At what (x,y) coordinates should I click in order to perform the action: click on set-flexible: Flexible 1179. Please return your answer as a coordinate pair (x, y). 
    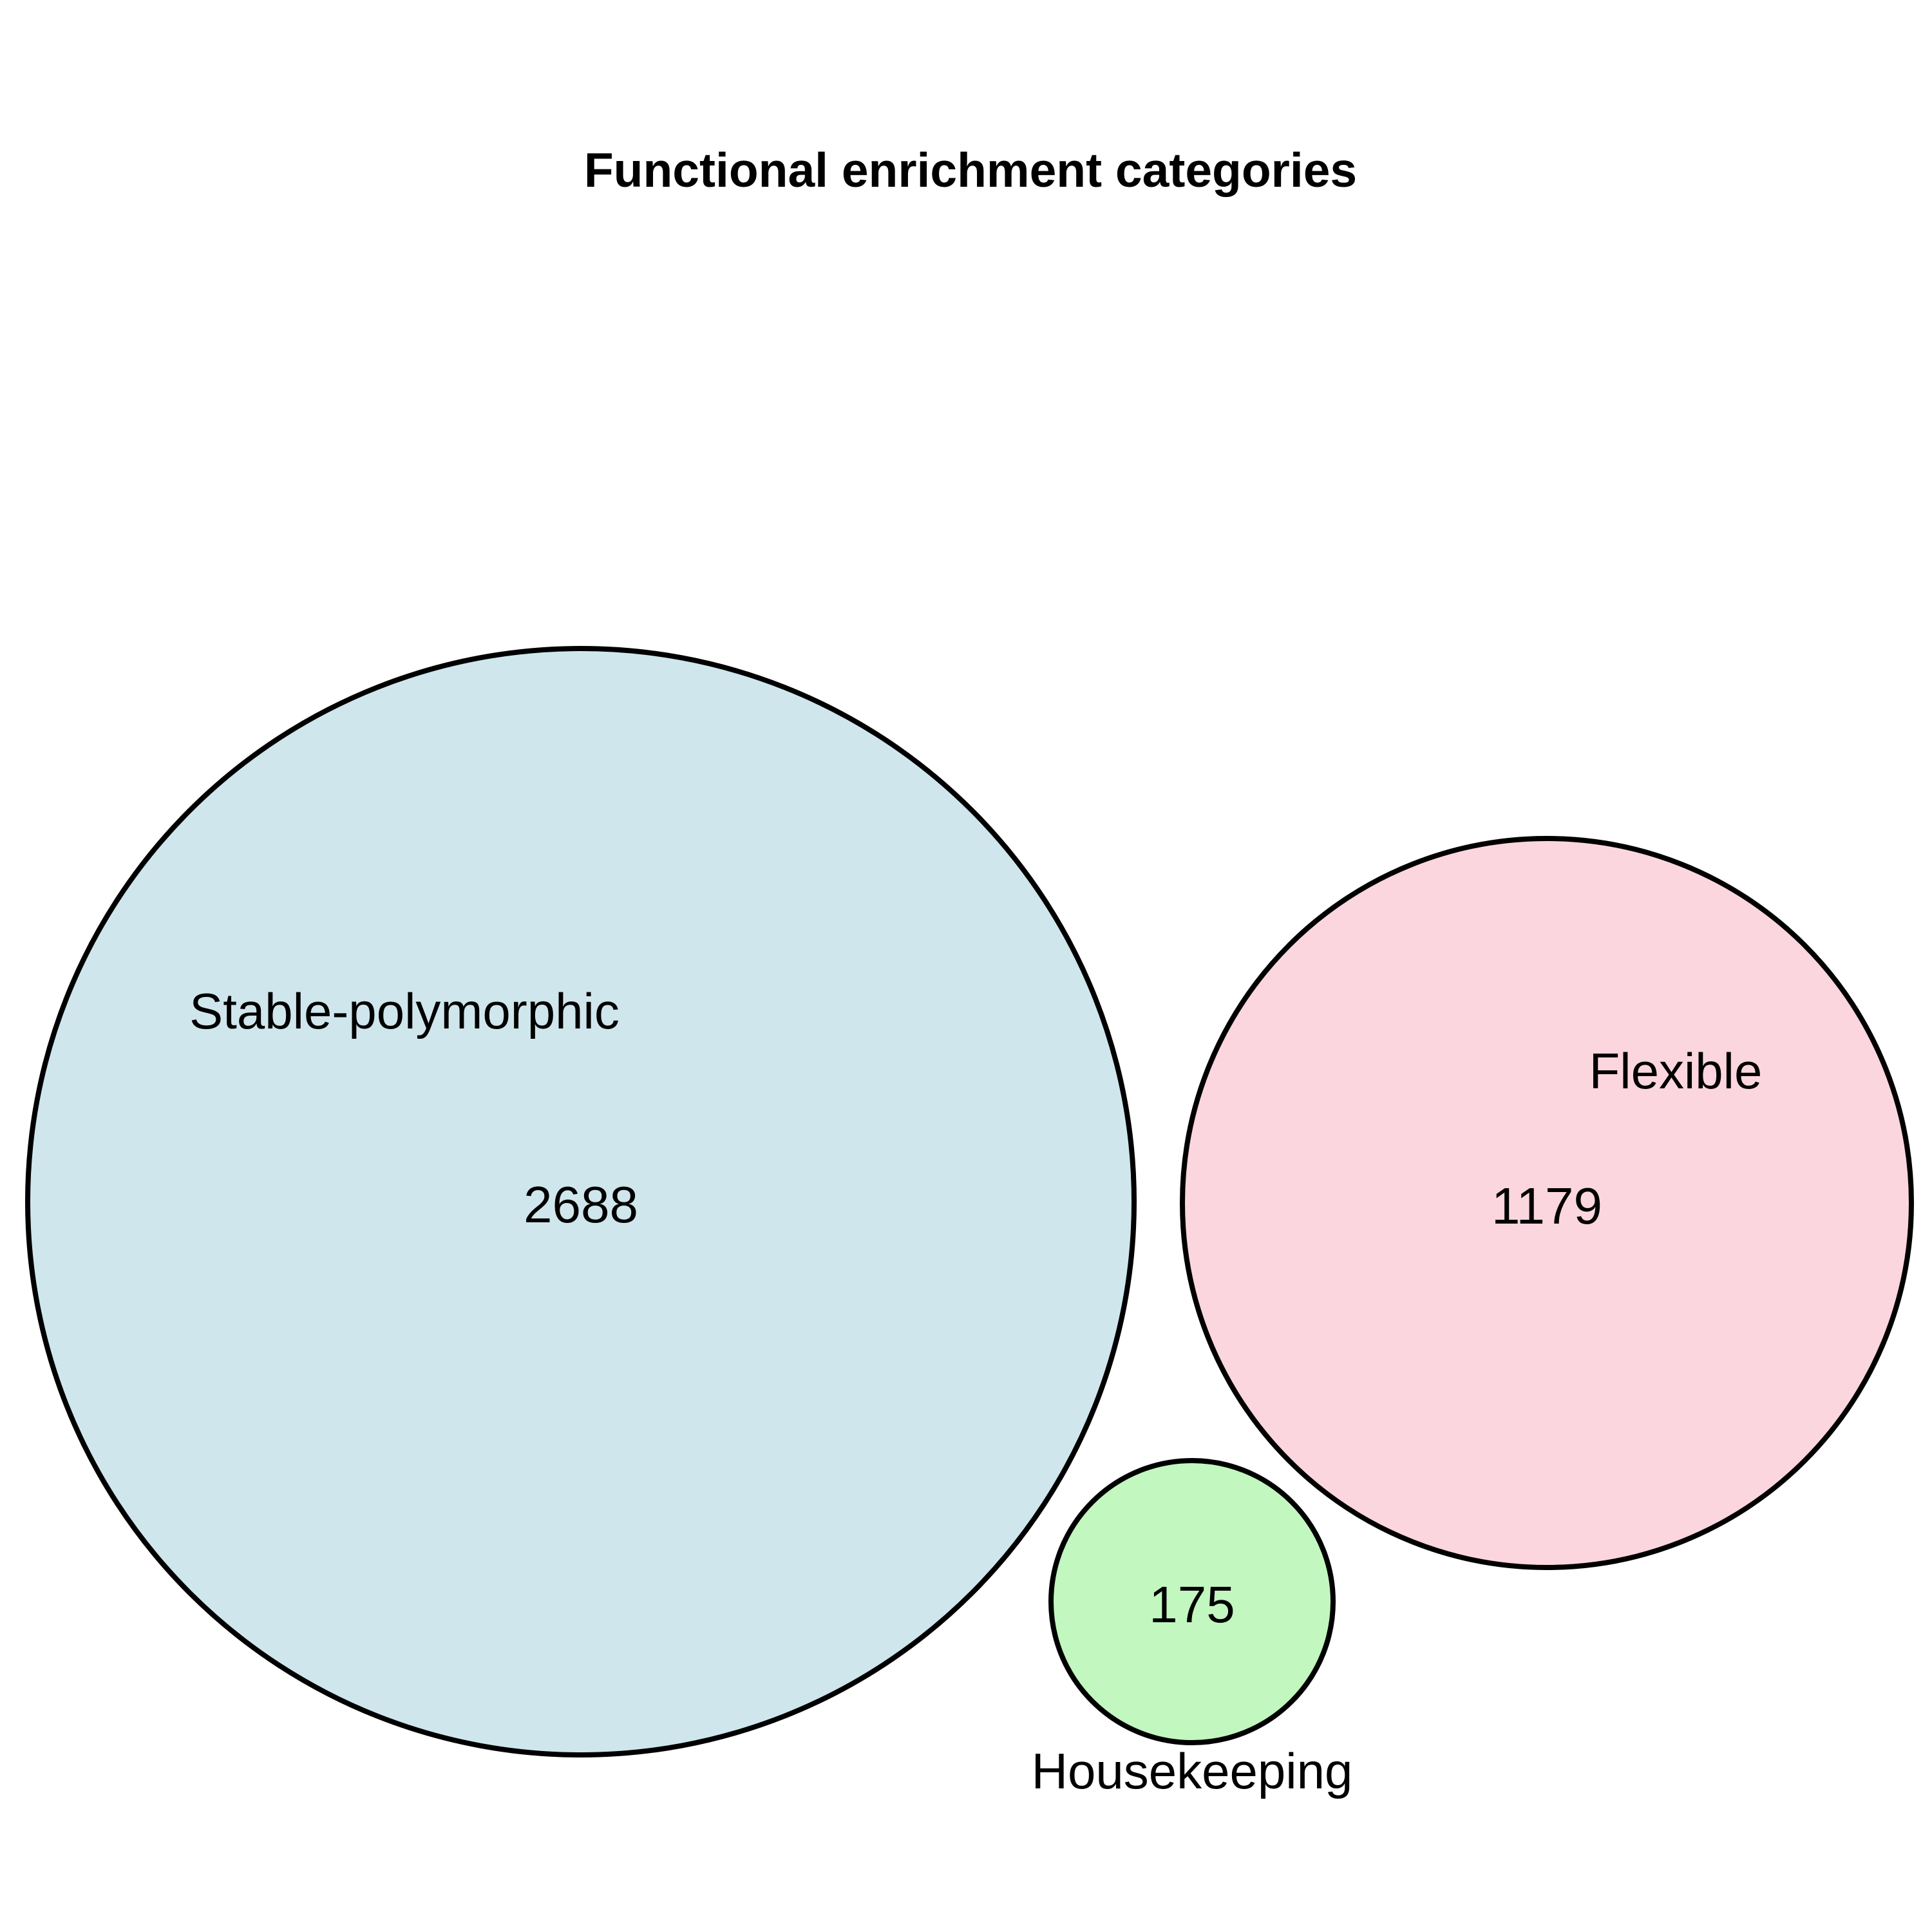
    Looking at the image, I should click on (1547, 1203).